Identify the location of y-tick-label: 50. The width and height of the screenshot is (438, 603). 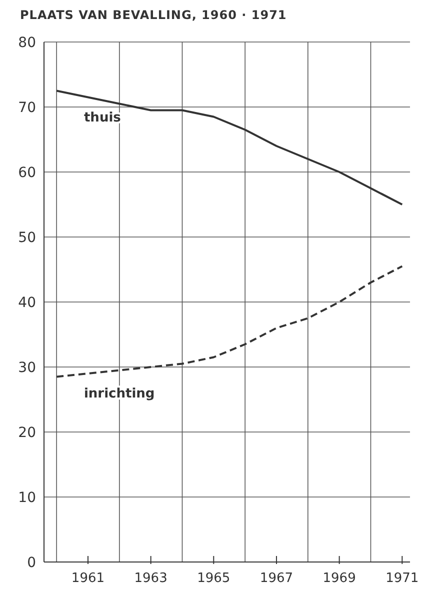
(27, 238).